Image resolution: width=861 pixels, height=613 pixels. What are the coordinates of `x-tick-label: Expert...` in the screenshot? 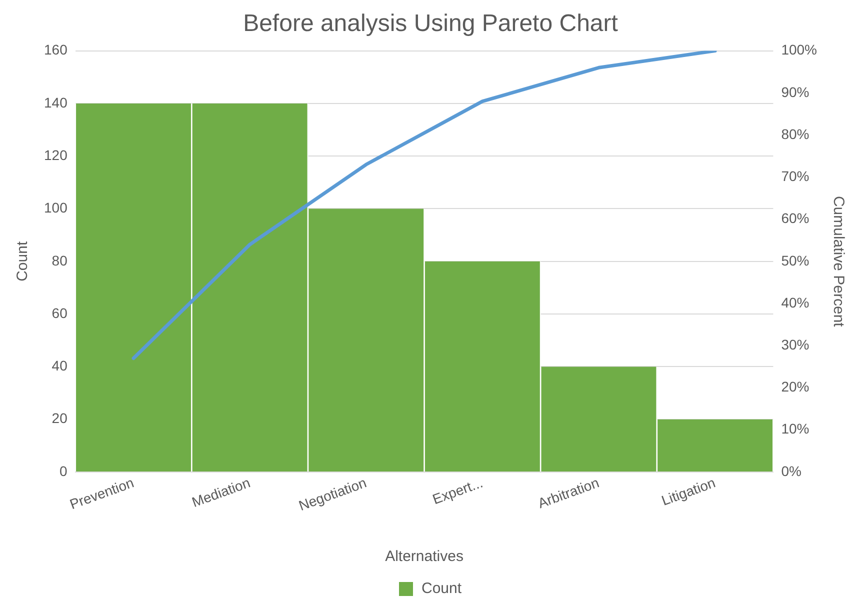 It's located at (457, 491).